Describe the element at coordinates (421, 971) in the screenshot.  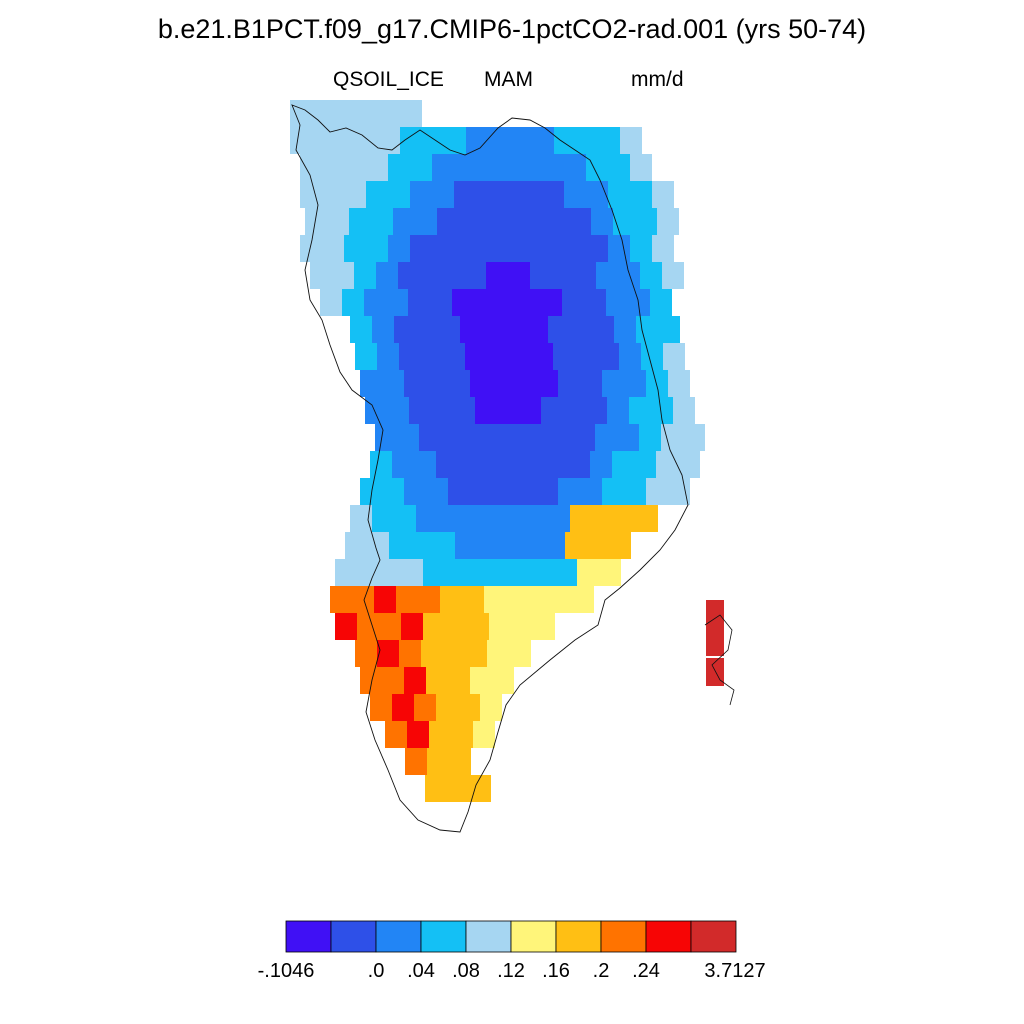
I see `colorbar-tick-label: .04` at that location.